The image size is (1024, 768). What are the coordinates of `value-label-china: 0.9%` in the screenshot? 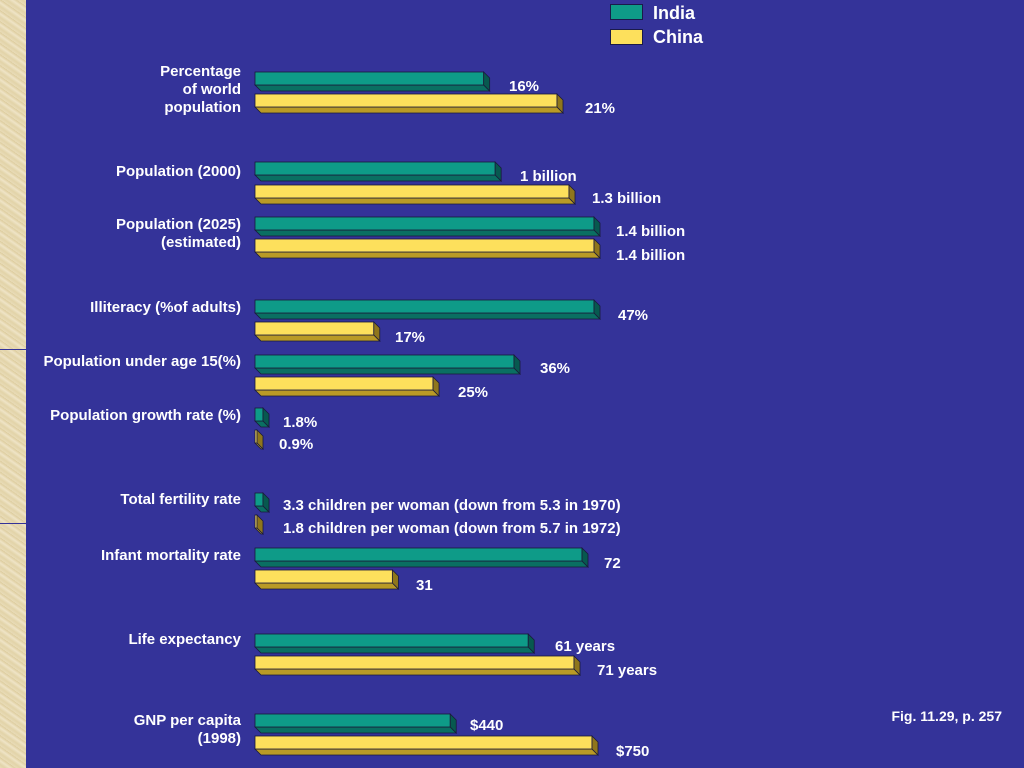 It's located at (296, 444).